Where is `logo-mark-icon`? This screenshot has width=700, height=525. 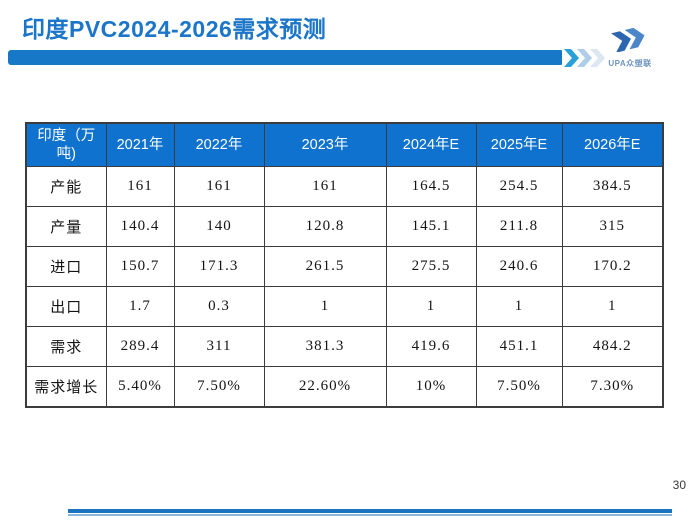
logo-mark-icon is located at coordinates (628, 40).